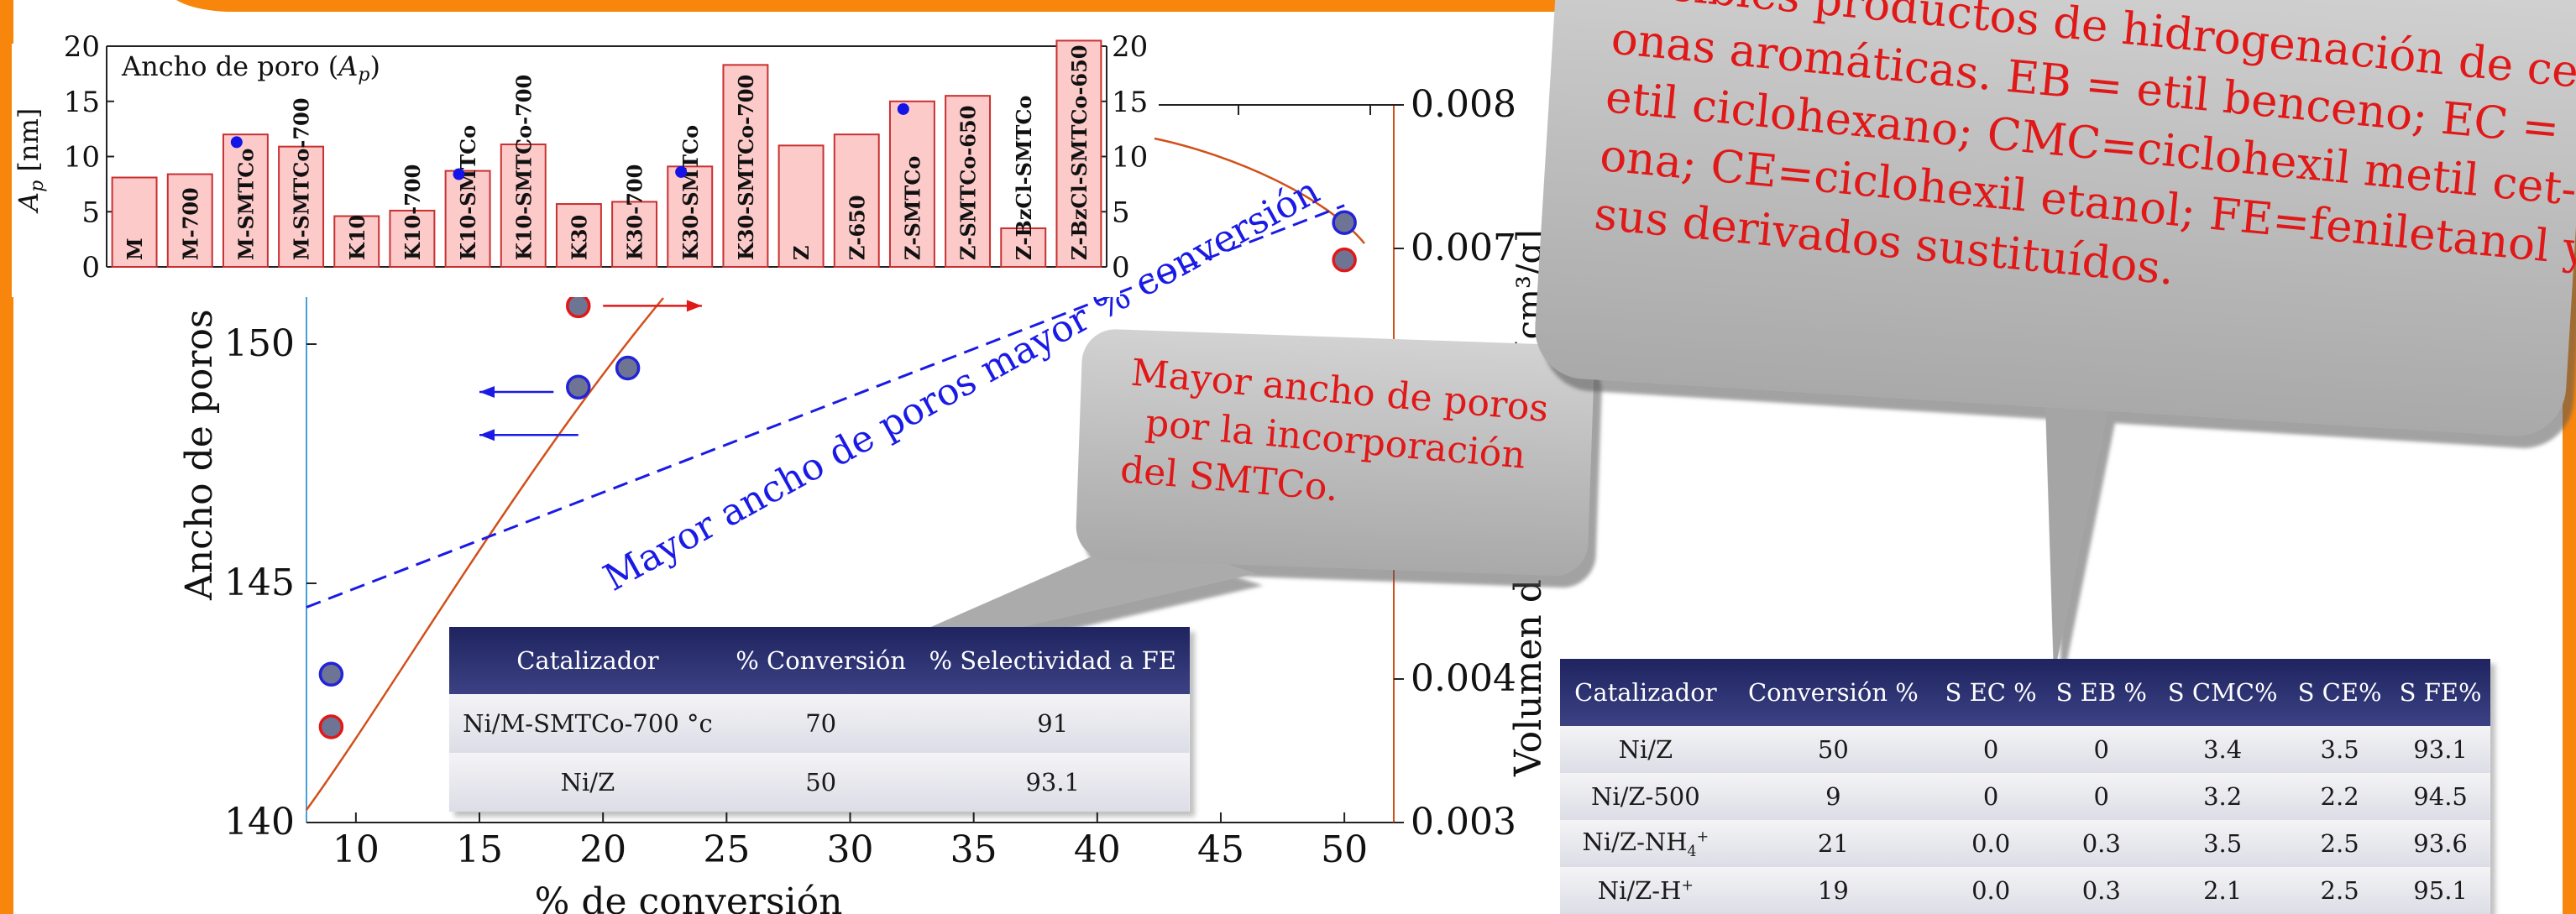  I want to click on col-s-cmc: S CMC%, so click(2222, 692).